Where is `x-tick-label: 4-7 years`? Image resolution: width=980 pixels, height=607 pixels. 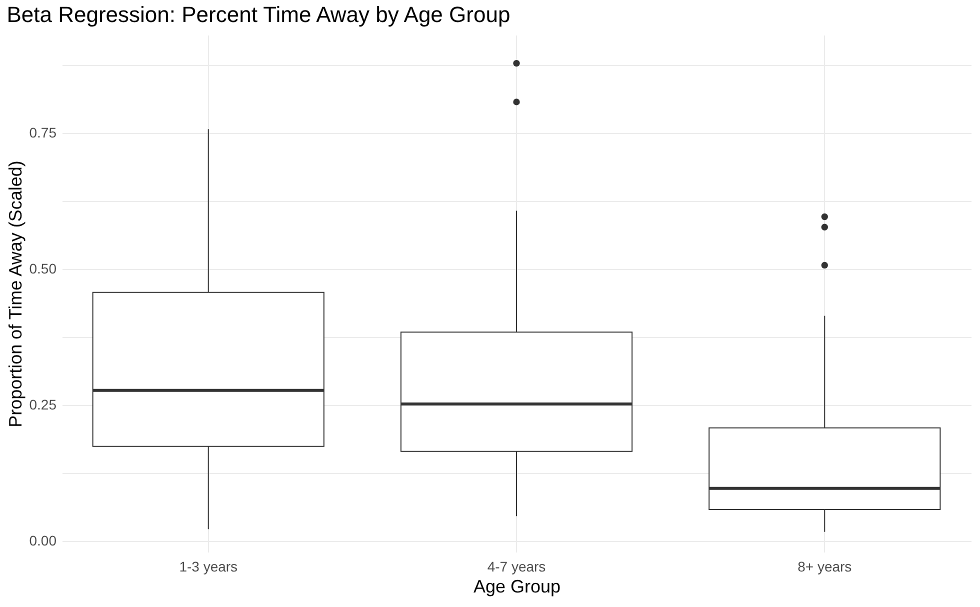
x-tick-label: 4-7 years is located at coordinates (516, 566).